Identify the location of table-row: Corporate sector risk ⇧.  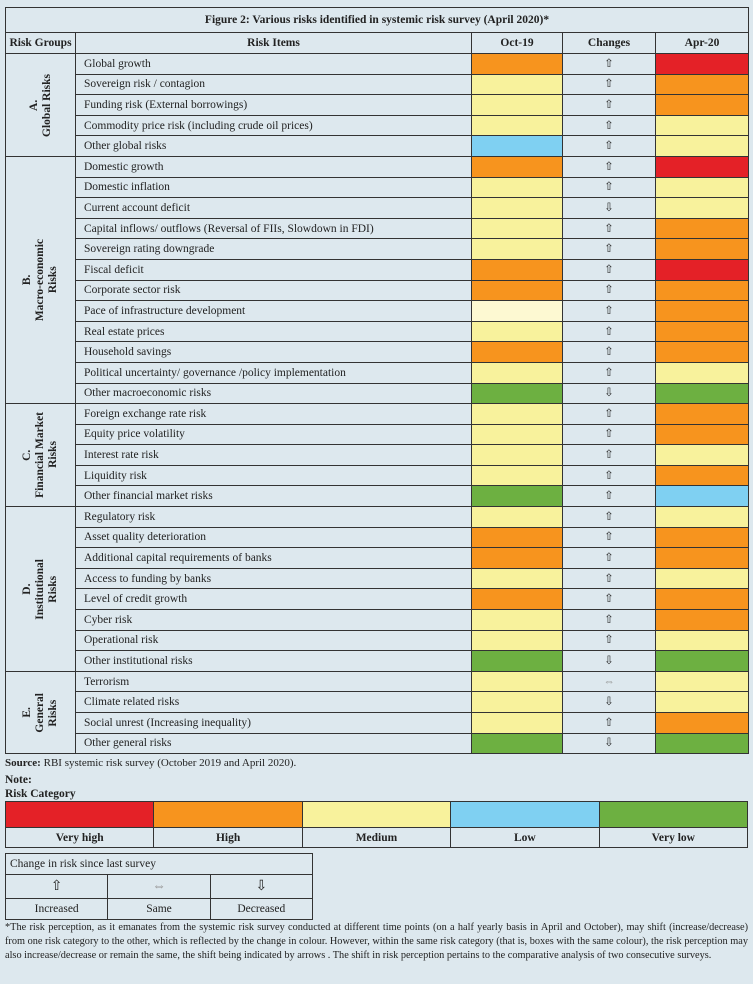
(377, 290).